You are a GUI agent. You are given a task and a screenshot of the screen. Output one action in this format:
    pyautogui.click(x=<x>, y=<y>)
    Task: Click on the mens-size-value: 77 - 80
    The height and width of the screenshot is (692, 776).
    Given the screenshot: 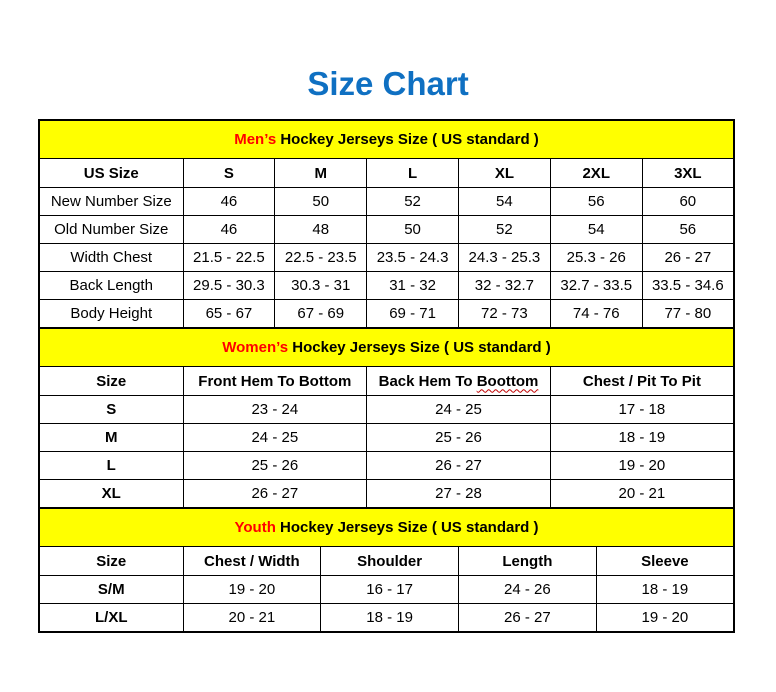 What is the action you would take?
    pyautogui.click(x=688, y=314)
    